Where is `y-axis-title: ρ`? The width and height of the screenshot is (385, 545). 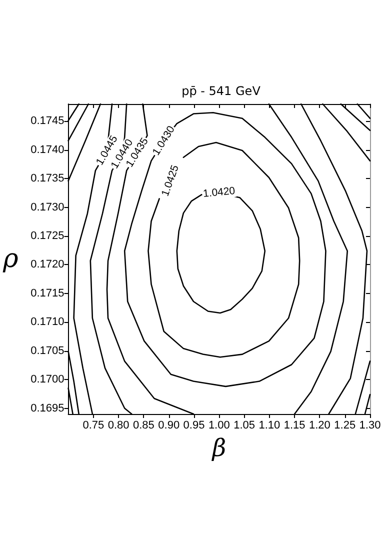 y-axis-title: ρ is located at coordinates (10, 259).